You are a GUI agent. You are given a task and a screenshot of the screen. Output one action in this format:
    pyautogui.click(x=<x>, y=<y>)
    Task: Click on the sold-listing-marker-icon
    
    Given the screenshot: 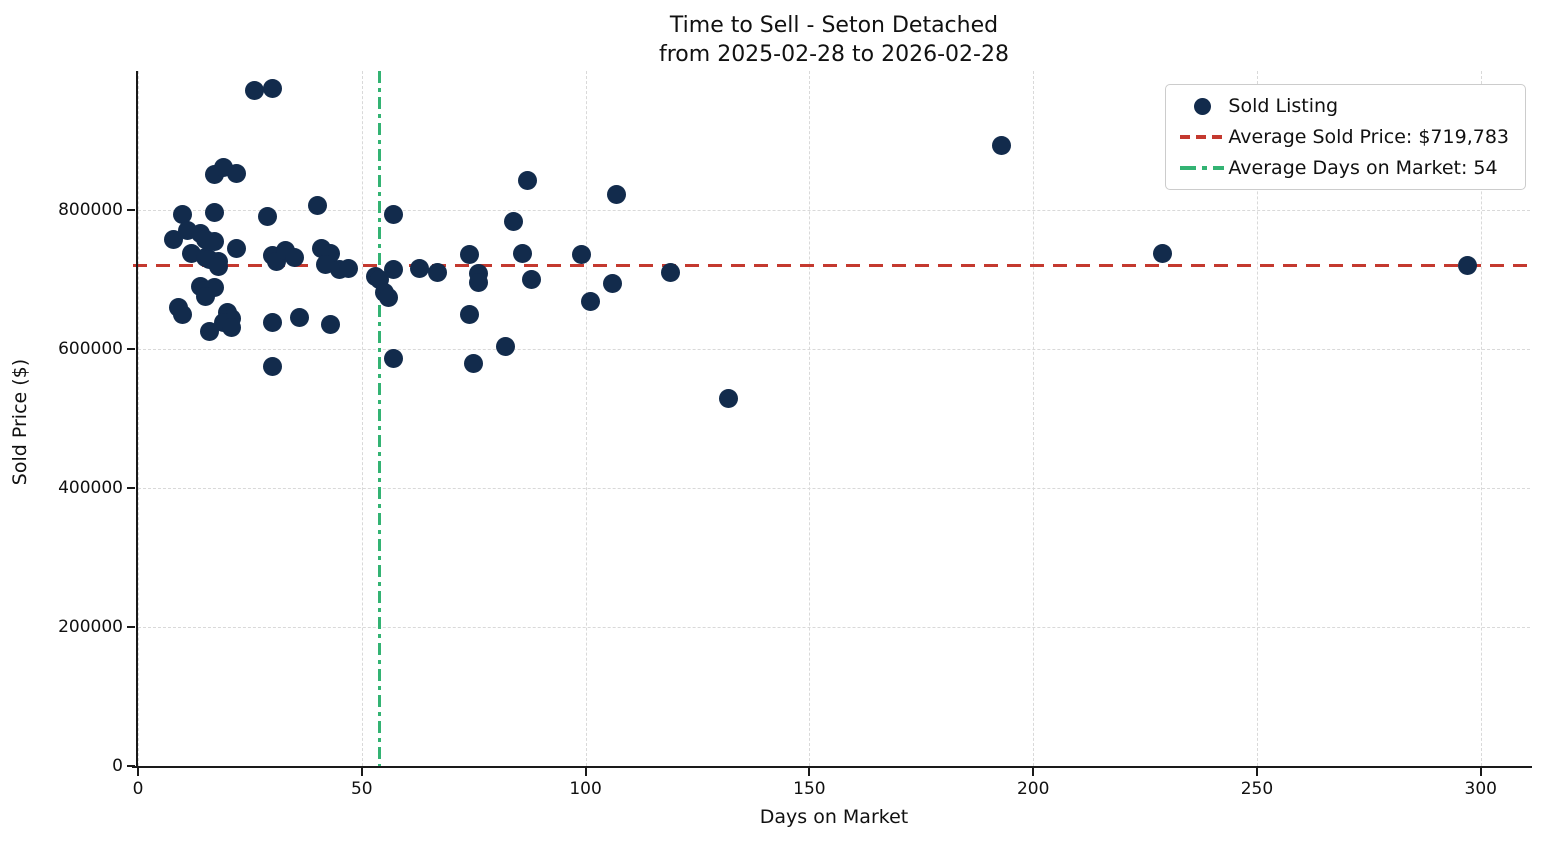 What is the action you would take?
    pyautogui.click(x=1202, y=106)
    